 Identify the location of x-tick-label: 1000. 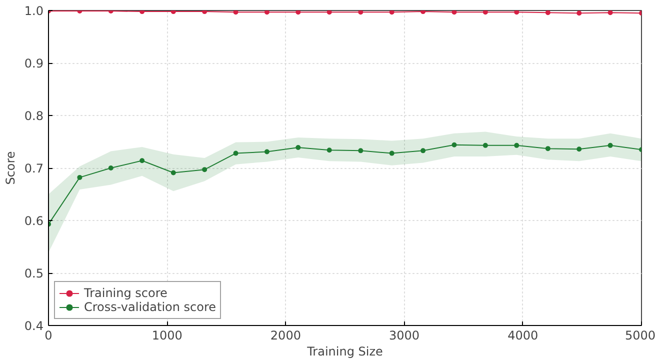
(167, 335).